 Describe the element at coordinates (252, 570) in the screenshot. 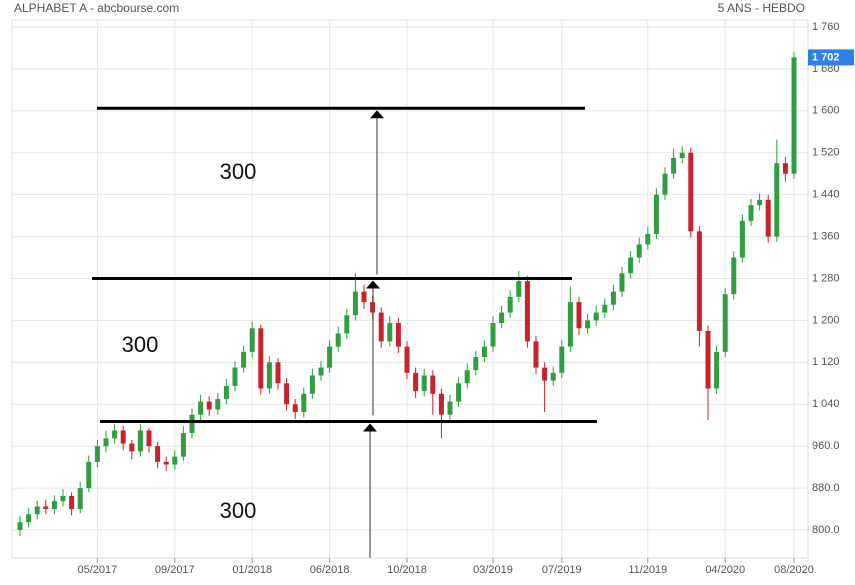

I see `x-tick-label: 01/2018` at that location.